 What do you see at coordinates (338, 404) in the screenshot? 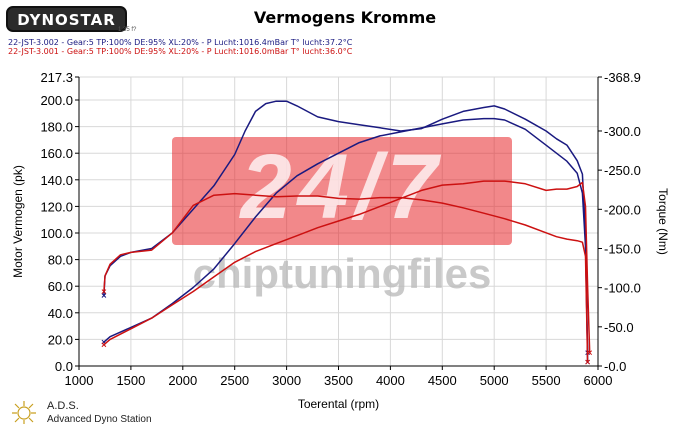
I see `x-axis-label: Toerental (rpm)` at bounding box center [338, 404].